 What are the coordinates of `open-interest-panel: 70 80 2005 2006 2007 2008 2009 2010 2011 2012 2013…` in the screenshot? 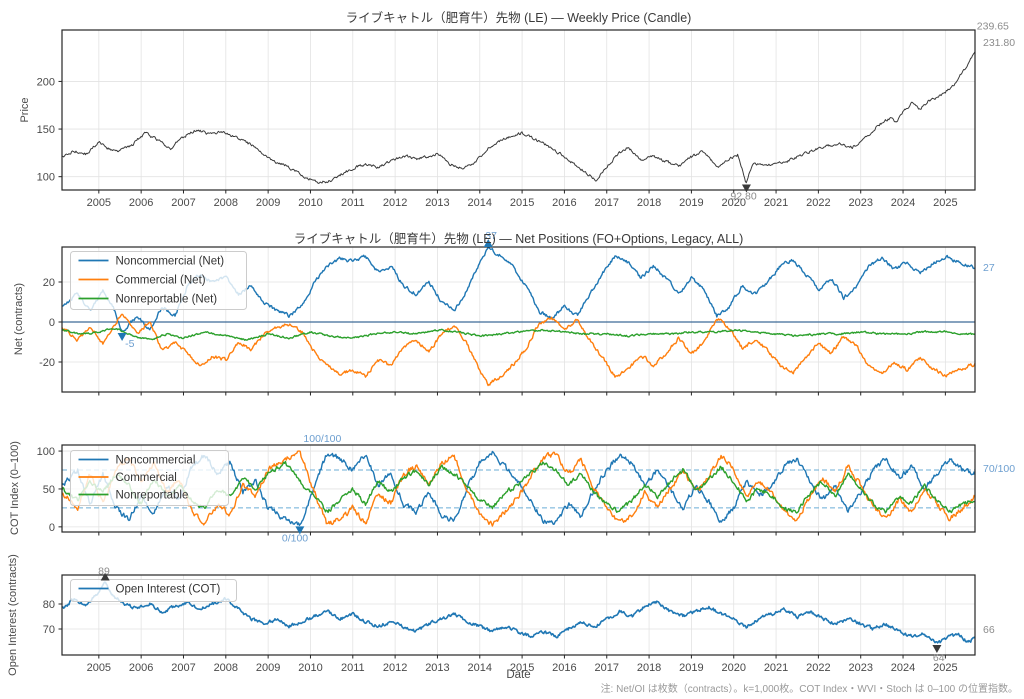 It's located at (519, 620).